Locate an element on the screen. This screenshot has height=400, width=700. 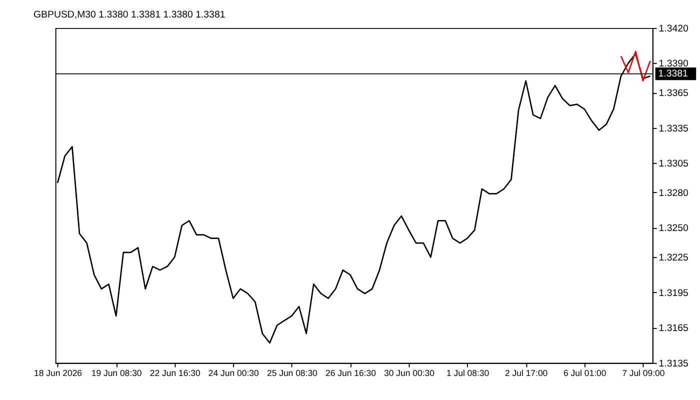
x-tick-label: 18 Jun 2026 is located at coordinates (58, 373).